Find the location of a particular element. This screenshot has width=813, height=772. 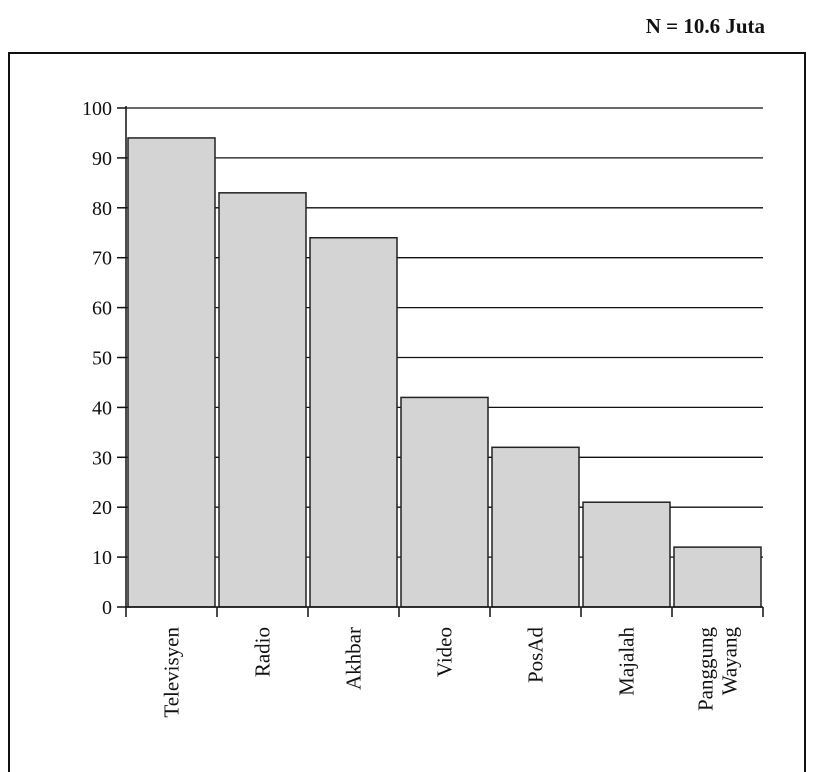

y-tick-label: 50 is located at coordinates (102, 359).